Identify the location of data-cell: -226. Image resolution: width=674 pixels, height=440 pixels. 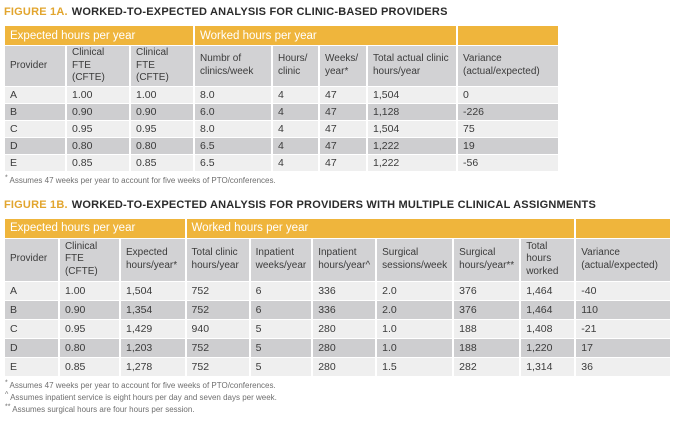
(508, 111).